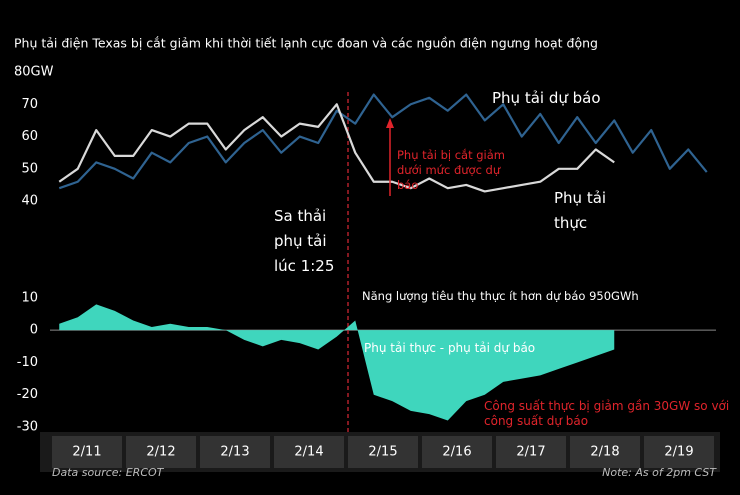  Describe the element at coordinates (27, 362) in the screenshot. I see `y-tick-label: -10` at that location.